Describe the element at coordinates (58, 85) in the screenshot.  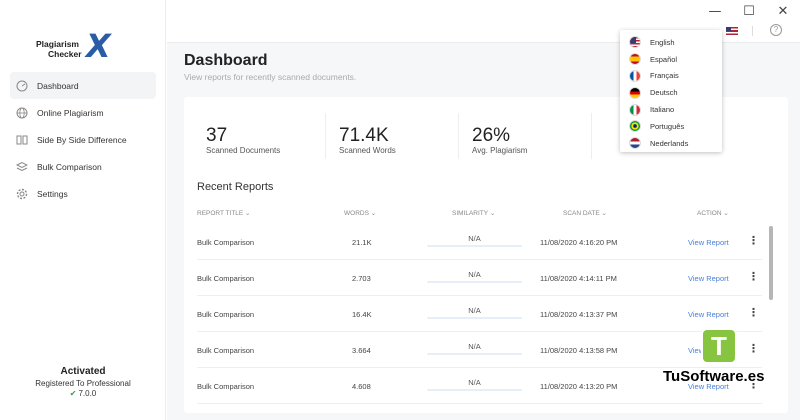
I see `sidebar-item-label: Dashboard` at that location.